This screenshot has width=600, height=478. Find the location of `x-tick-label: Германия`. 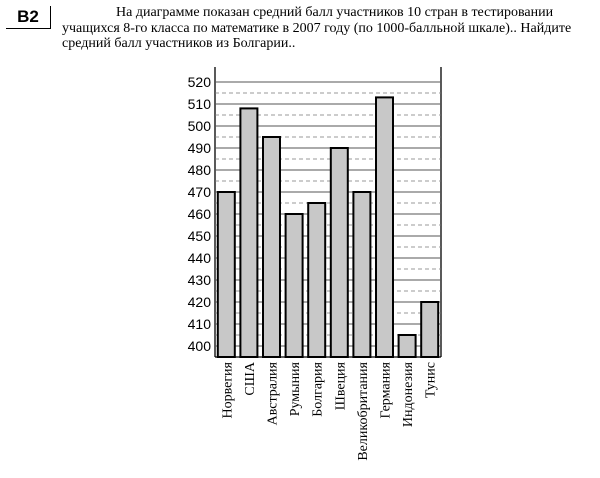

x-tick-label: Германия is located at coordinates (386, 389).